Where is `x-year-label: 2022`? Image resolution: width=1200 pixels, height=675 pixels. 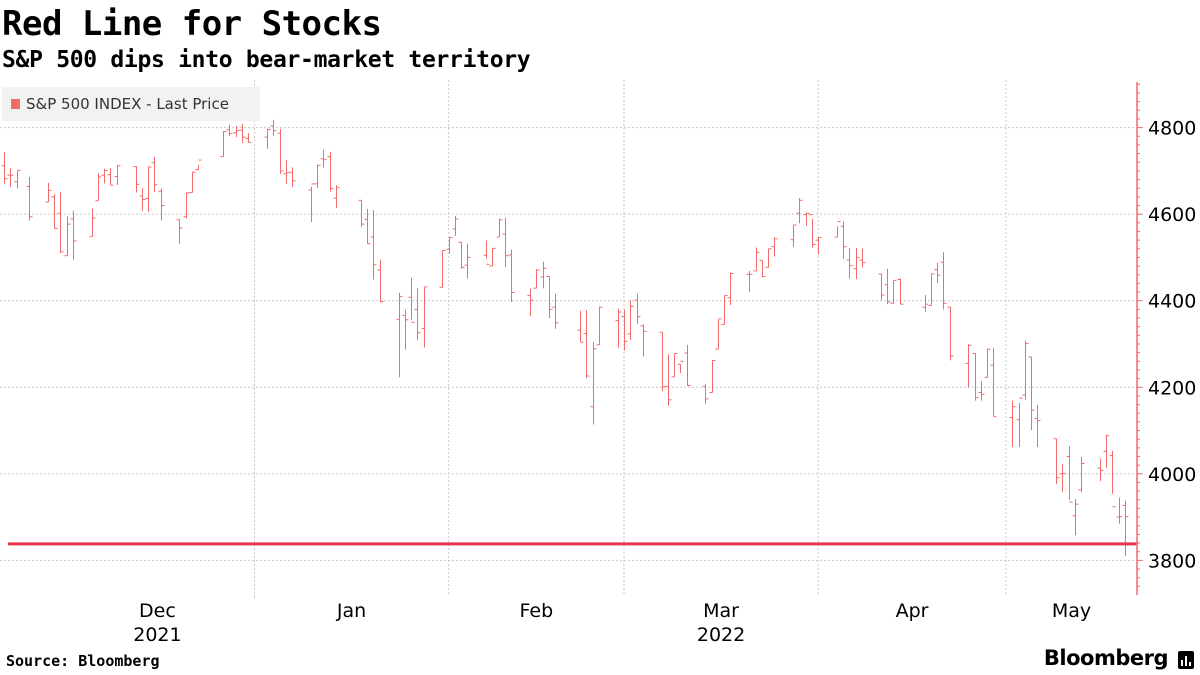
x-year-label: 2022 is located at coordinates (721, 635).